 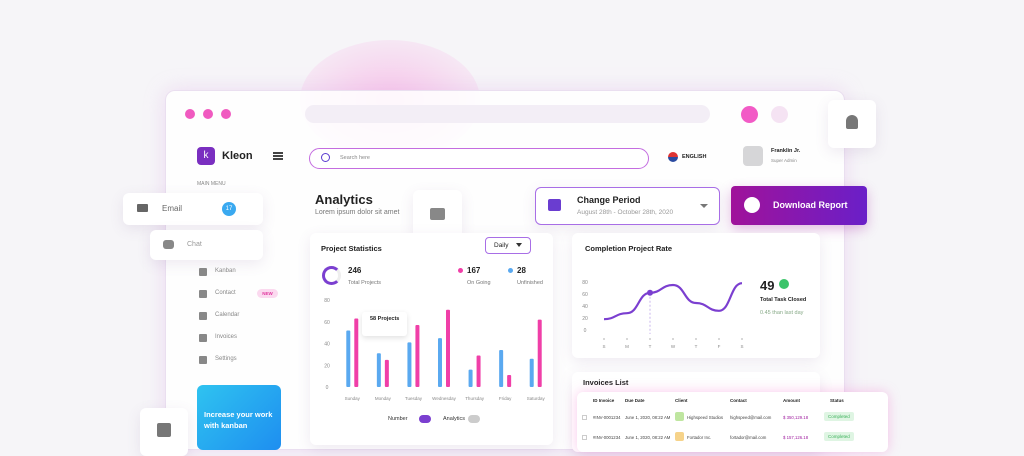 What do you see at coordinates (479, 158) in the screenshot?
I see `search-bar` at bounding box center [479, 158].